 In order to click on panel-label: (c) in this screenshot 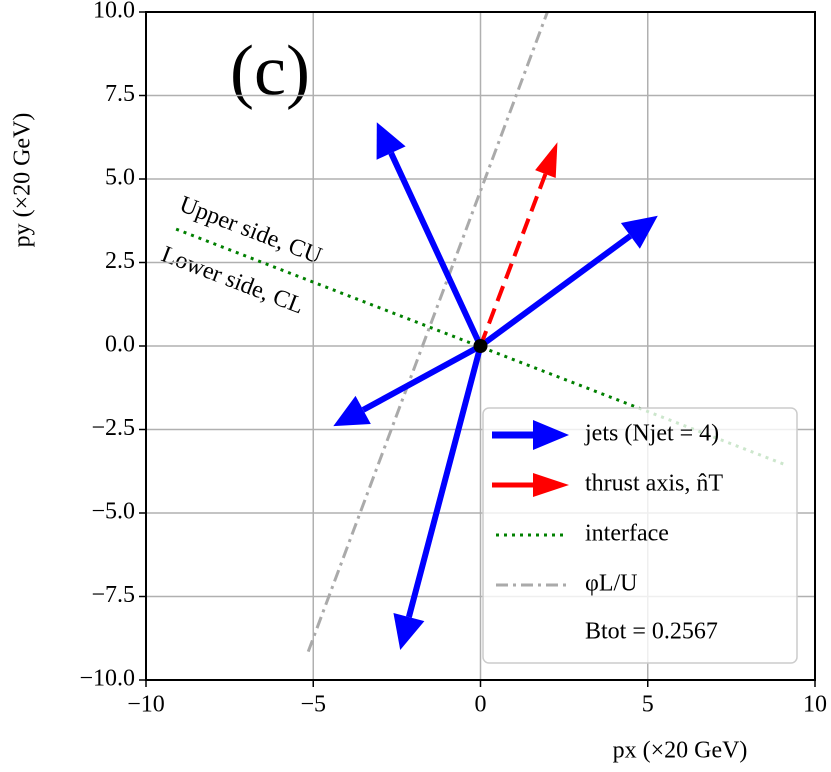, I will do `click(270, 71)`.